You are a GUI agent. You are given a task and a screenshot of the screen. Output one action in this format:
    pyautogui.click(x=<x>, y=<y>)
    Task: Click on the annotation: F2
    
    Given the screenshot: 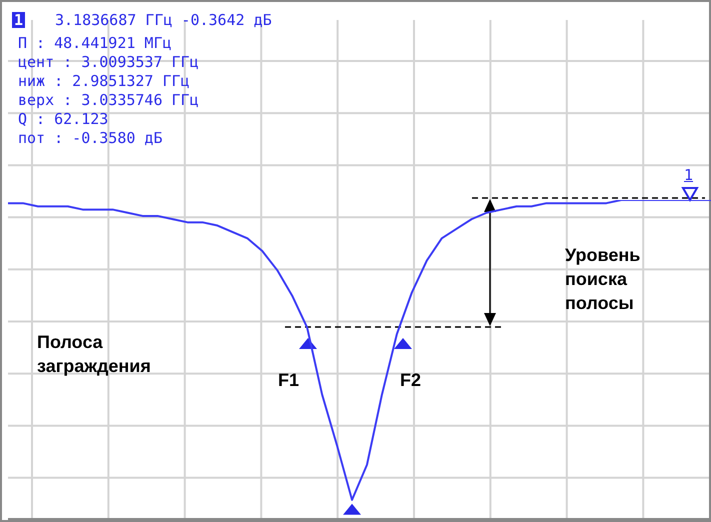 What is the action you would take?
    pyautogui.click(x=411, y=380)
    